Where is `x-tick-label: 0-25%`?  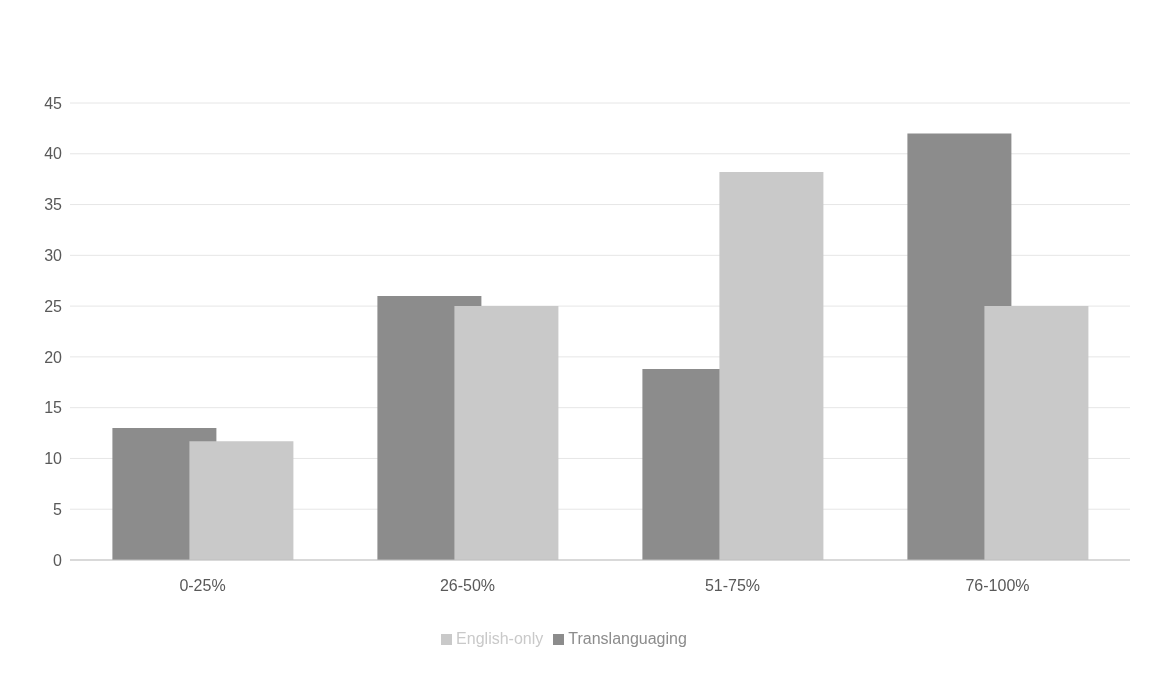 x-tick-label: 0-25% is located at coordinates (202, 586).